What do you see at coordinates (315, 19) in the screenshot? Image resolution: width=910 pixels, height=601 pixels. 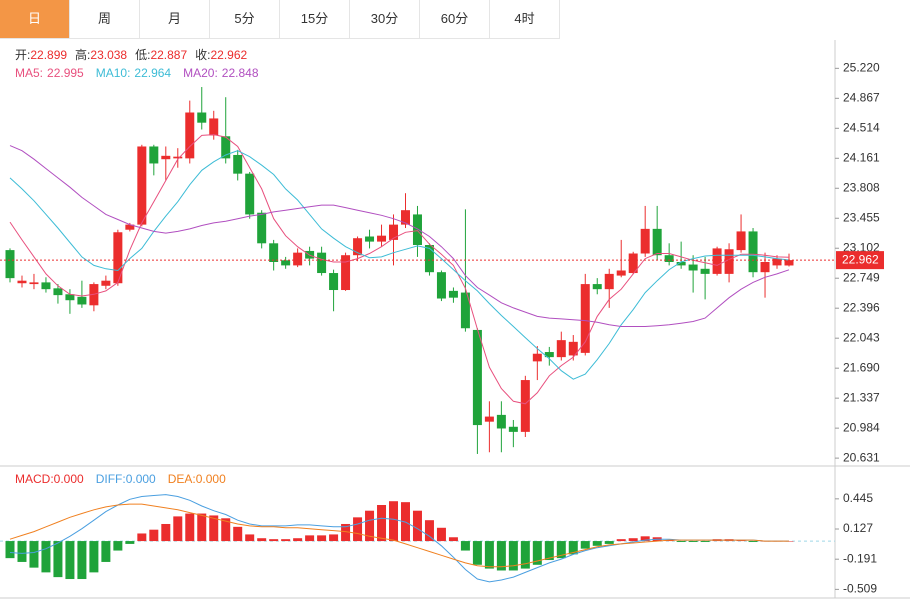 I see `period-tab: 15分` at bounding box center [315, 19].